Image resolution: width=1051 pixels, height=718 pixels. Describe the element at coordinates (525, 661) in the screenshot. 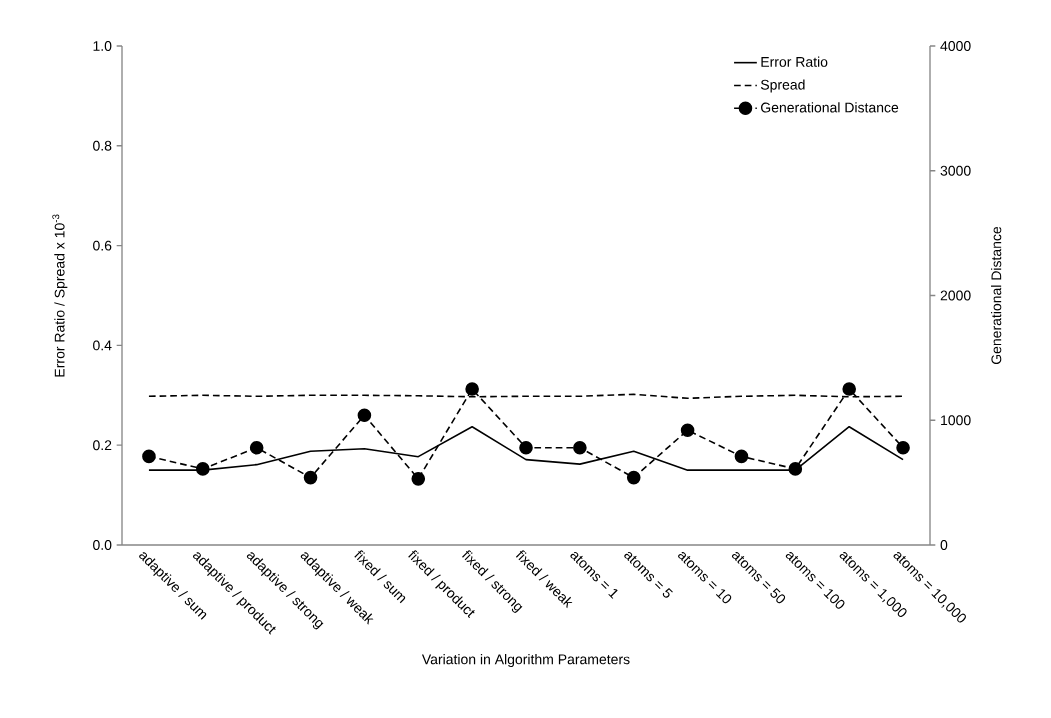

I see `x-axis-title: Variation in Algorithm Parameters` at that location.